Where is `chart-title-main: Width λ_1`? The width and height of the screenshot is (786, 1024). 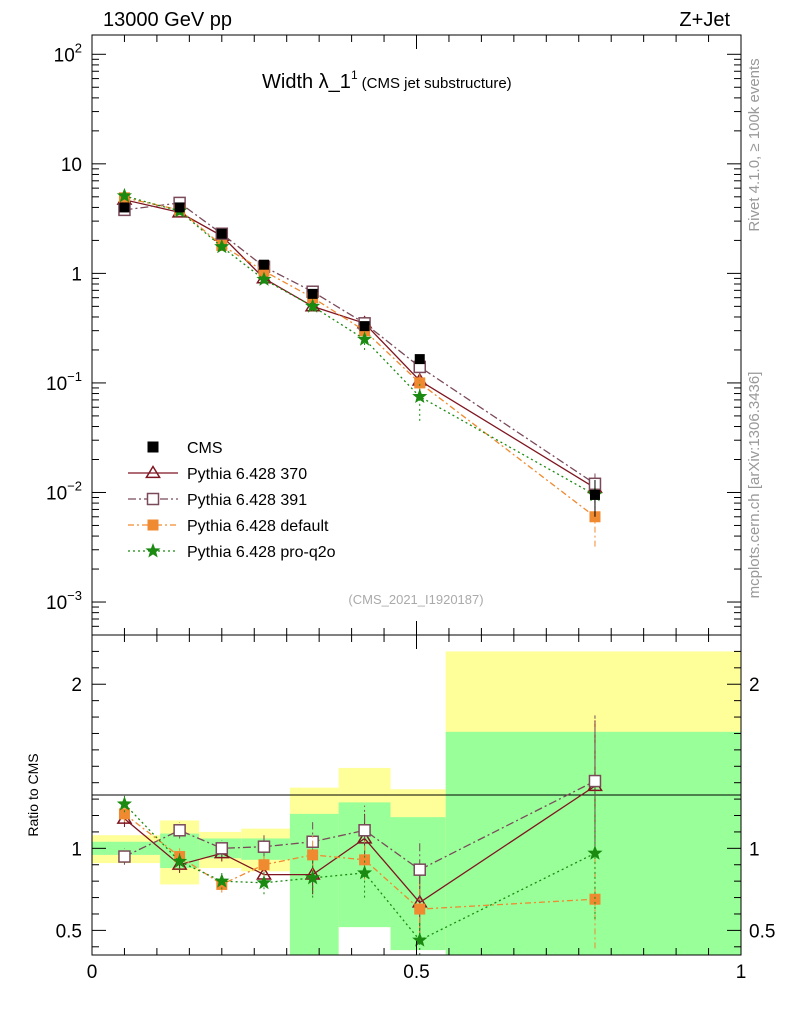
chart-title-main: Width λ_1 is located at coordinates (306, 82).